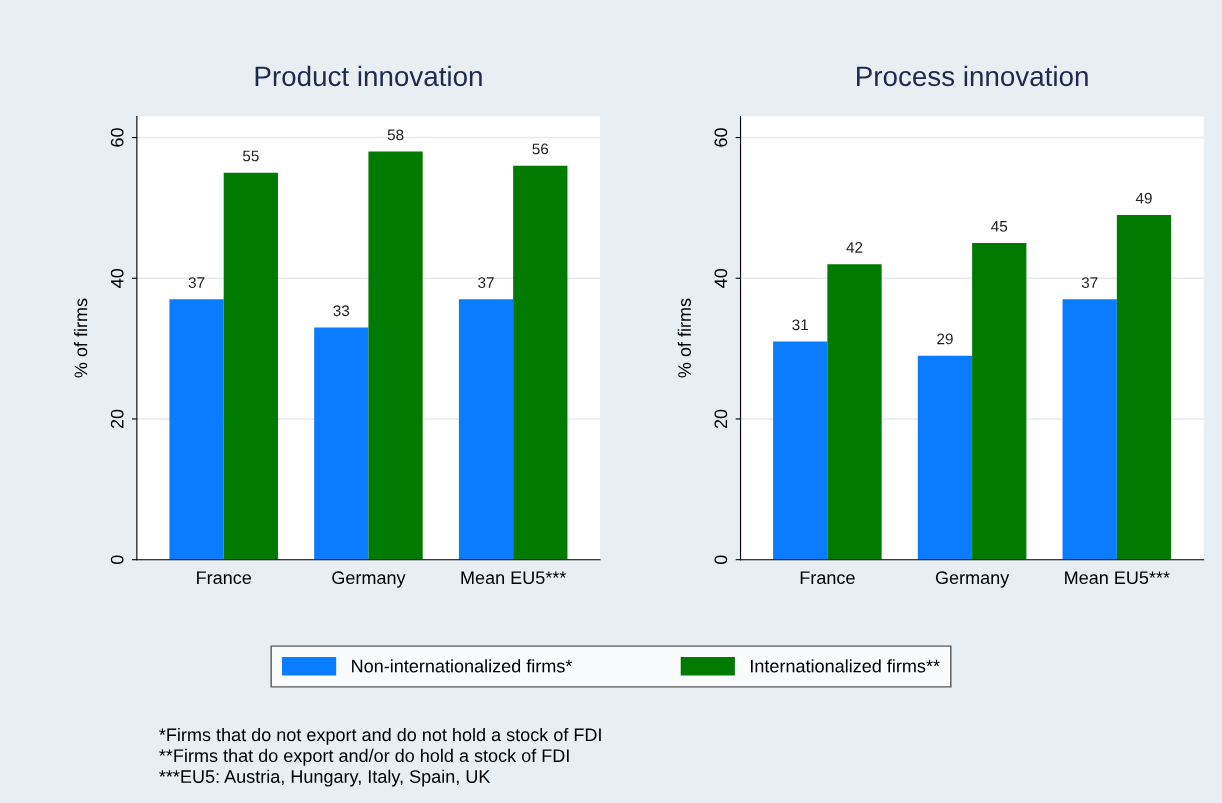 Image resolution: width=1222 pixels, height=803 pixels. I want to click on data-label: 31, so click(800, 325).